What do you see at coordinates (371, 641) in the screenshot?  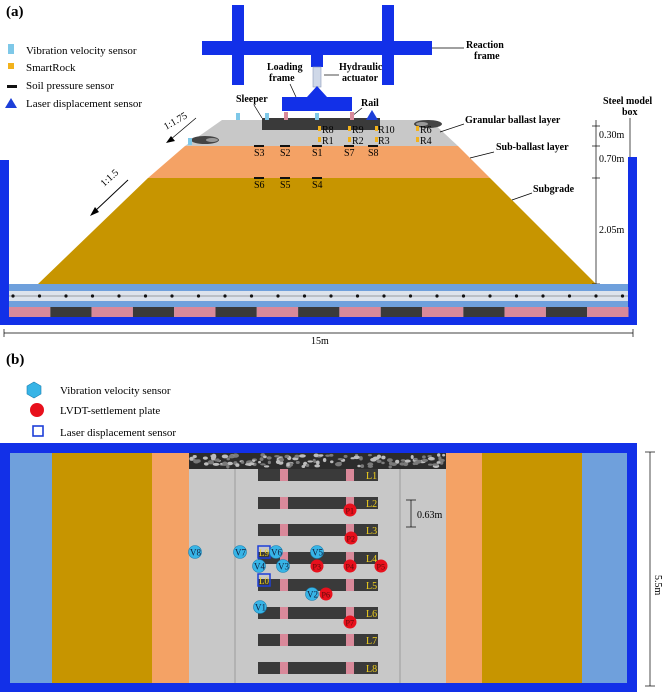 I see `sleeper-label: L7` at bounding box center [371, 641].